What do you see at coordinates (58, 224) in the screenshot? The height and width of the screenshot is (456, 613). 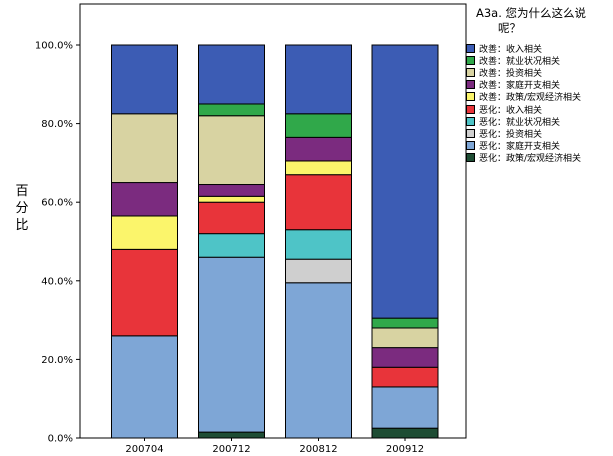 I see `y-axis: 0.0% 20.0% 40.0% 60.0% 80.0% 100.0%` at bounding box center [58, 224].